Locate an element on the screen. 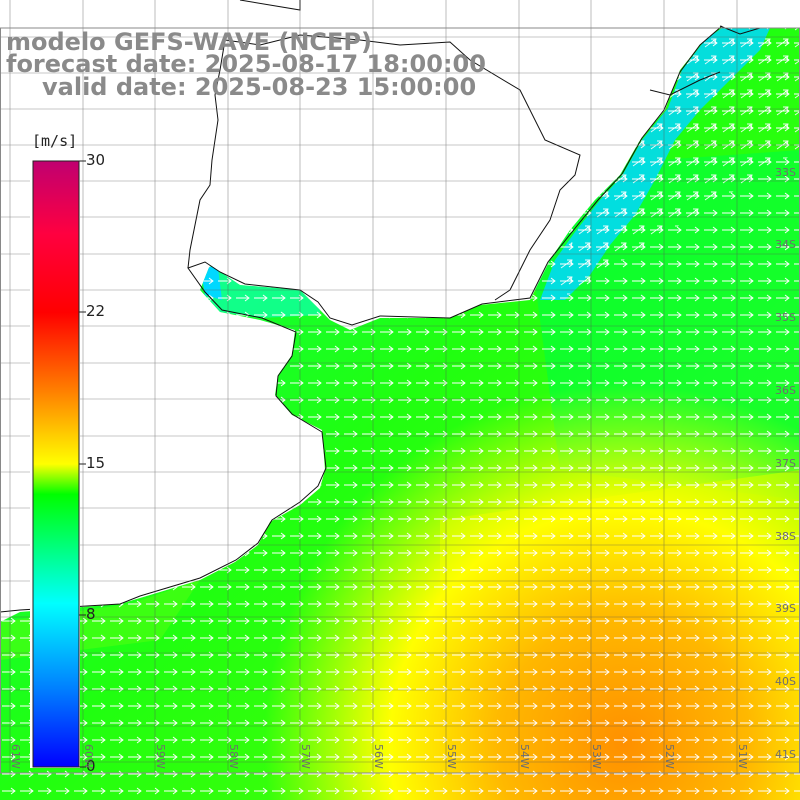 This screenshot has width=800, height=800. colorbar-tick-label: 8 is located at coordinates (91, 614).